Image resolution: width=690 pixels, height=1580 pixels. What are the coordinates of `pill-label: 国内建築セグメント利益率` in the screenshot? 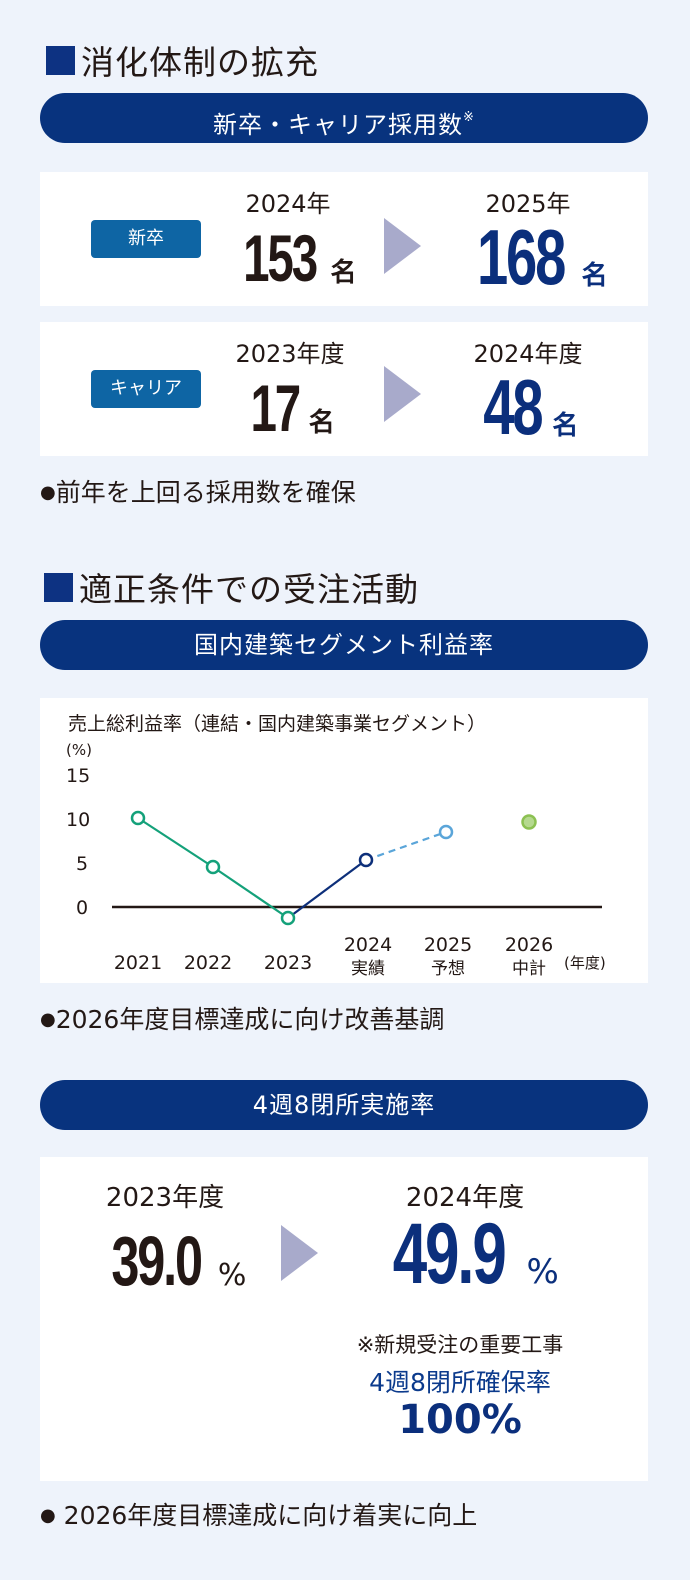 It's located at (344, 645).